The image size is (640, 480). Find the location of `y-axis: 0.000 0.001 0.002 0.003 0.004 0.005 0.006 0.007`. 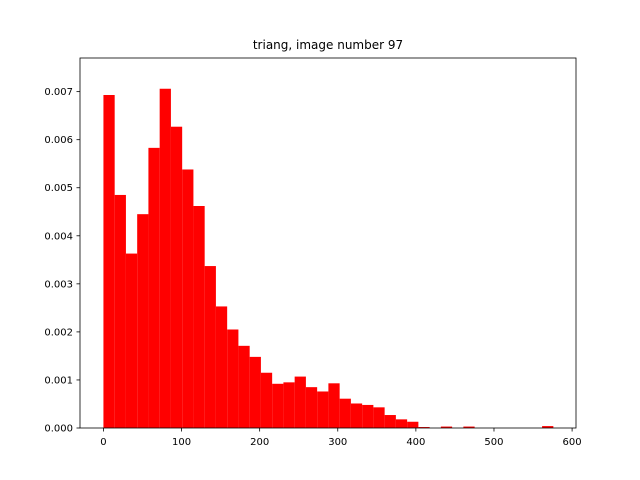

y-axis: 0.000 0.001 0.002 0.003 0.004 0.005 0.006 0.007 is located at coordinates (62, 261).